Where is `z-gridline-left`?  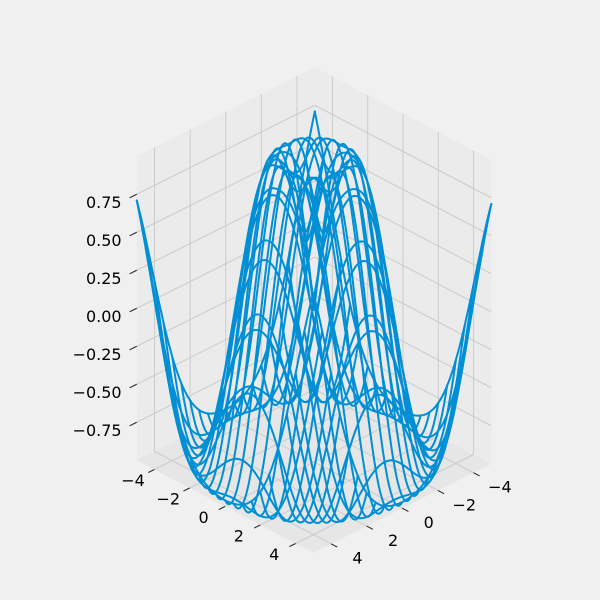 z-gridline-left is located at coordinates (225, 149).